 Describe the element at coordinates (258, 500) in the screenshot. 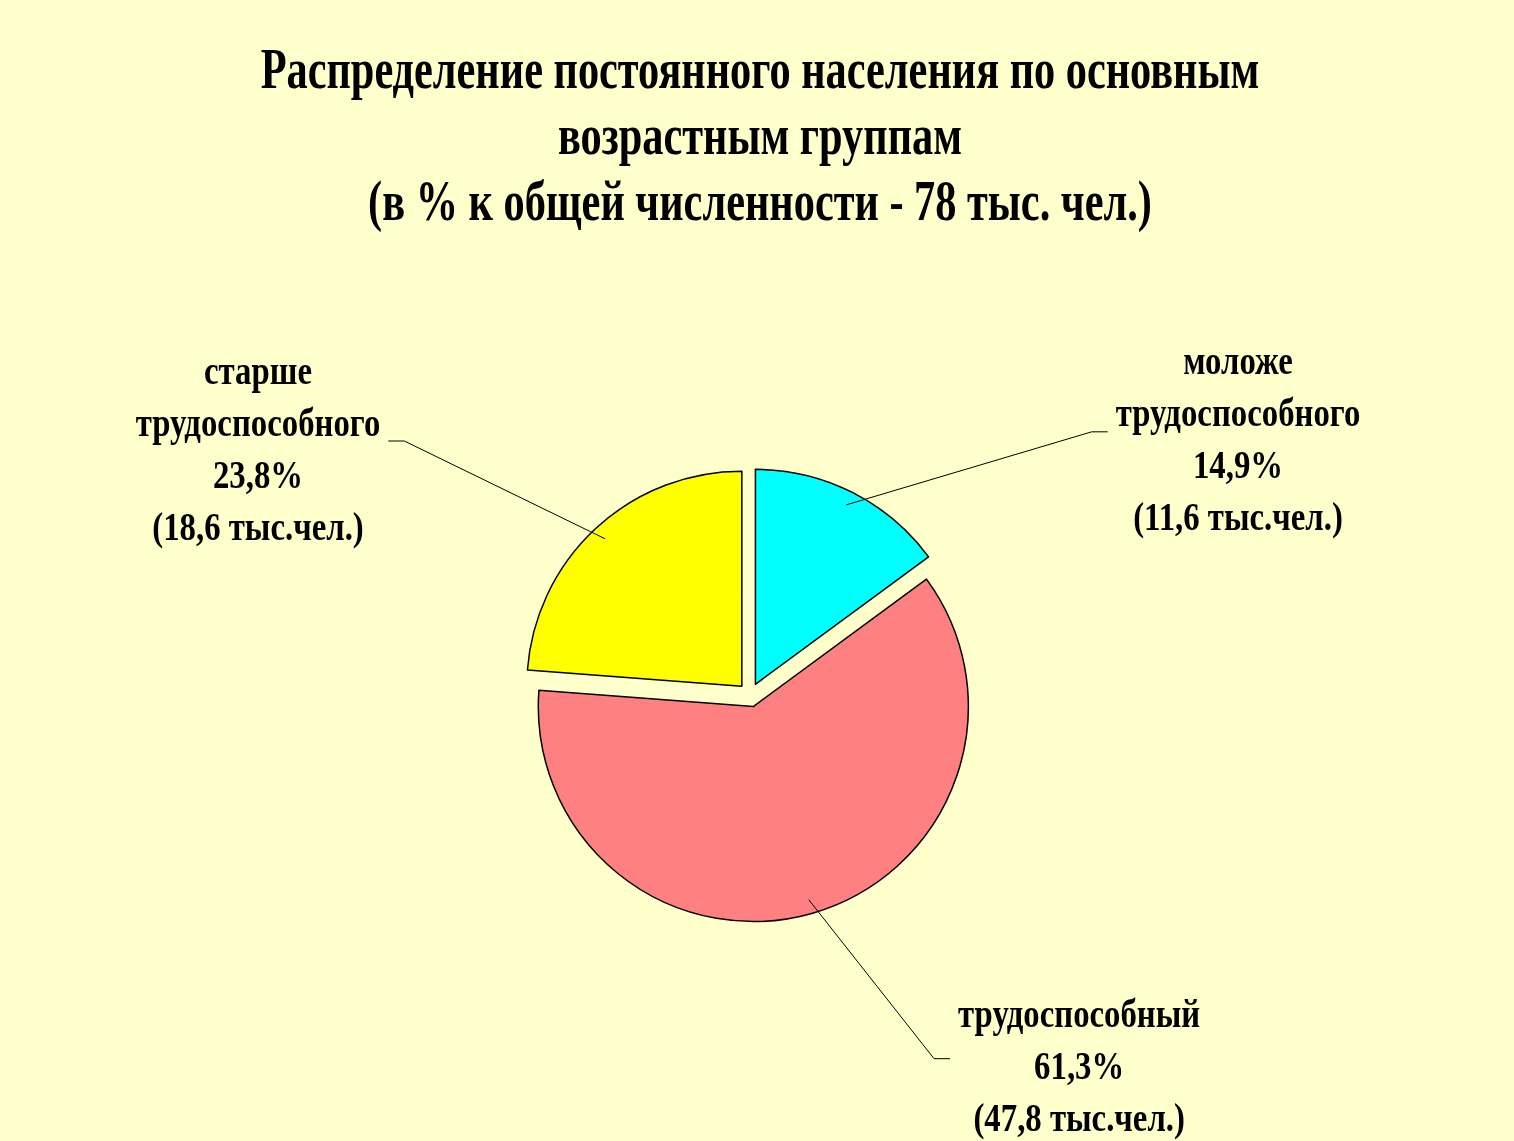

I see `data-label: 23,8% (18,6 тыс.чел.)` at that location.